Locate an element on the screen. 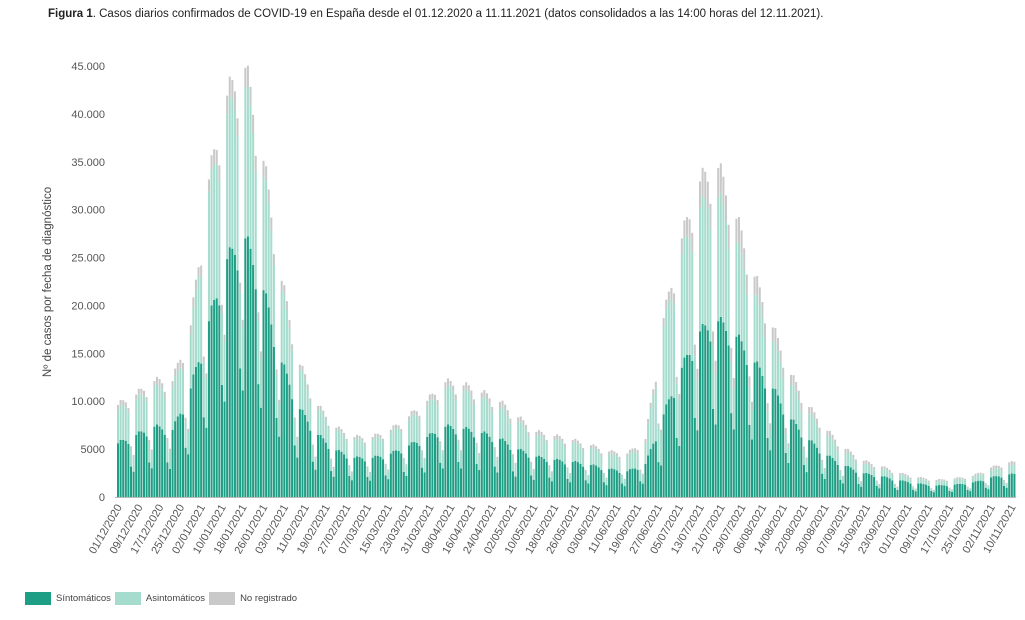 This screenshot has width=1025, height=620. y-tick-label: 5000 is located at coordinates (93, 450).